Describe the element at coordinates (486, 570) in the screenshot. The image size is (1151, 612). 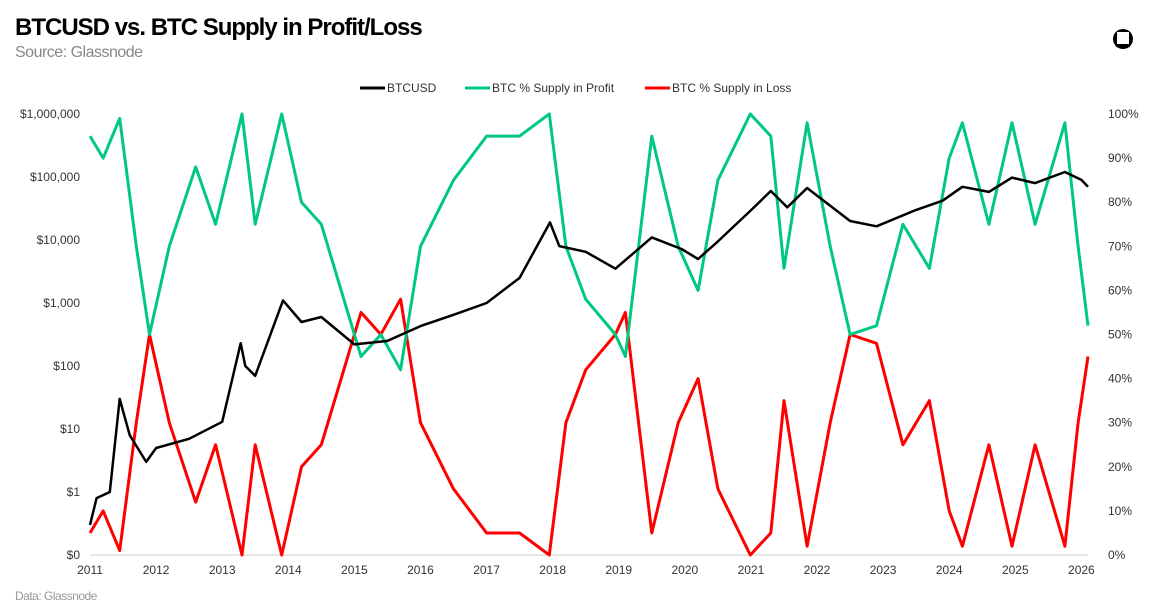
I see `x-tick-label: 2017` at that location.